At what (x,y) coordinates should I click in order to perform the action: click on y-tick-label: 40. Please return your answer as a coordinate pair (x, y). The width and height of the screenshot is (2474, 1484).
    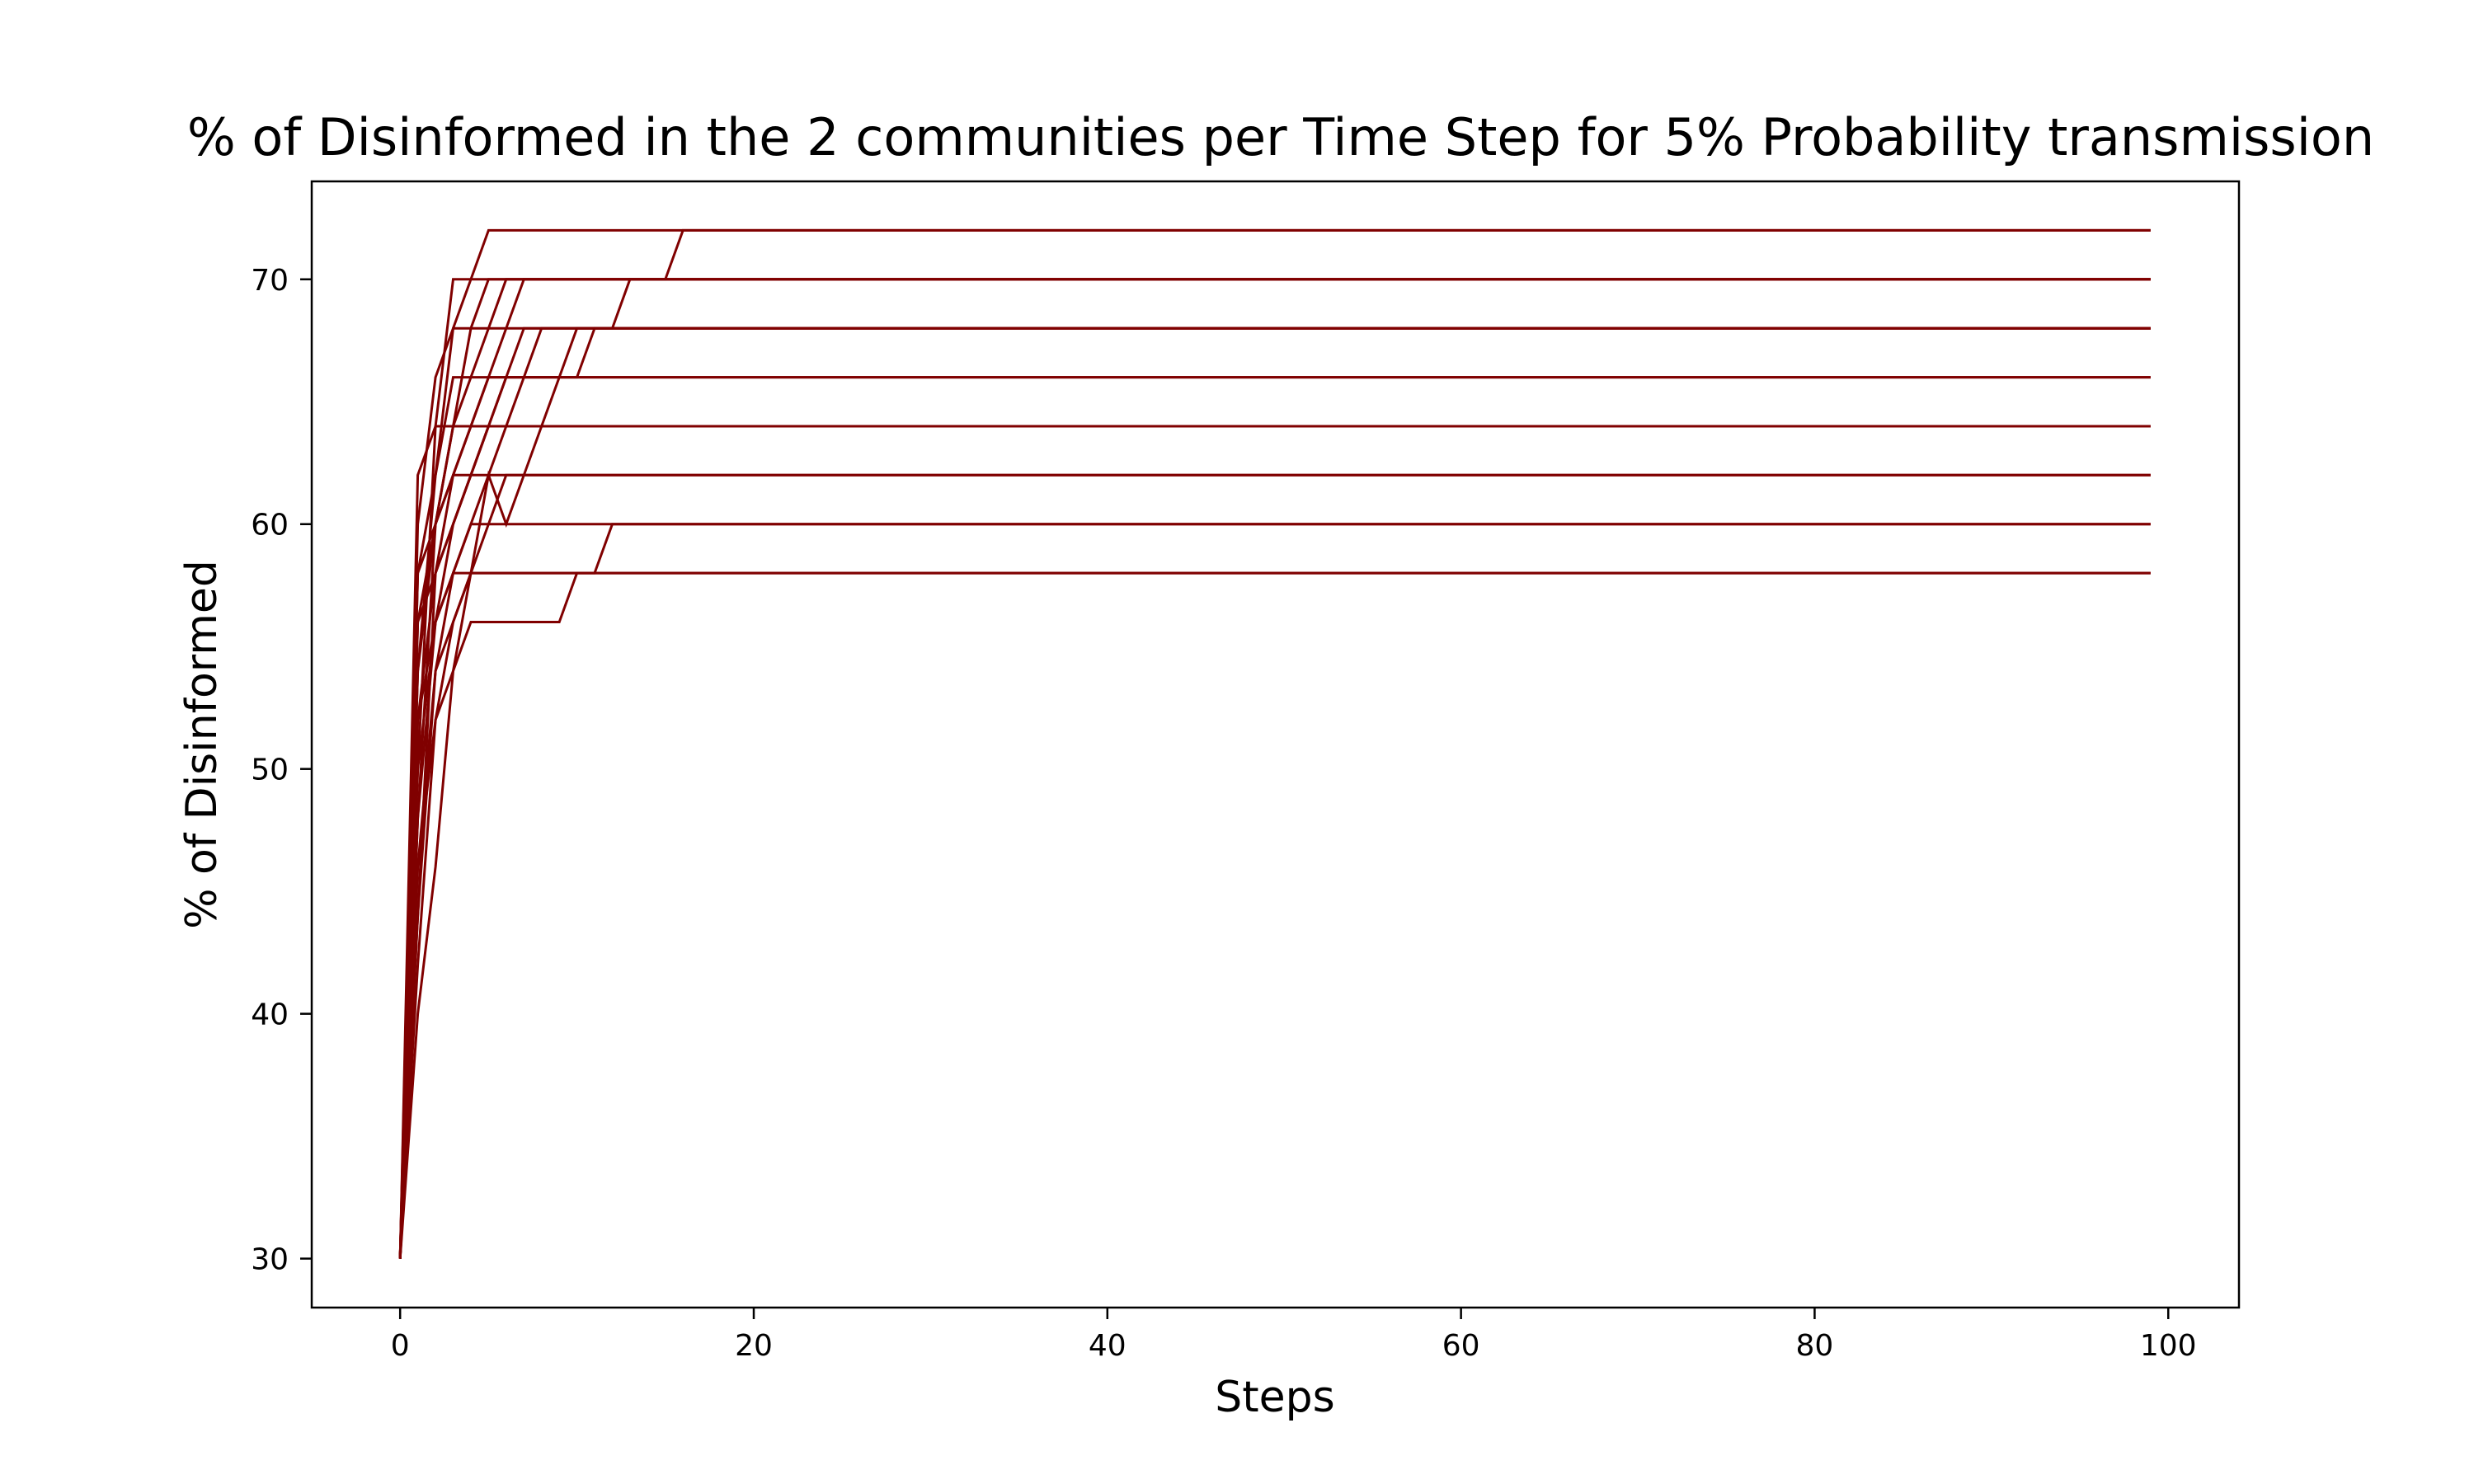
    Looking at the image, I should click on (270, 1015).